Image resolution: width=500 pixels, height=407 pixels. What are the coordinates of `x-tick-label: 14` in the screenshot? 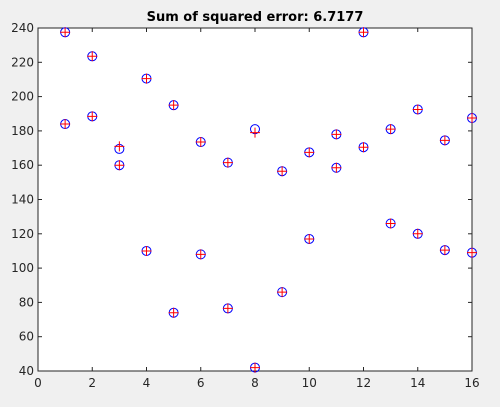 It's located at (417, 383).